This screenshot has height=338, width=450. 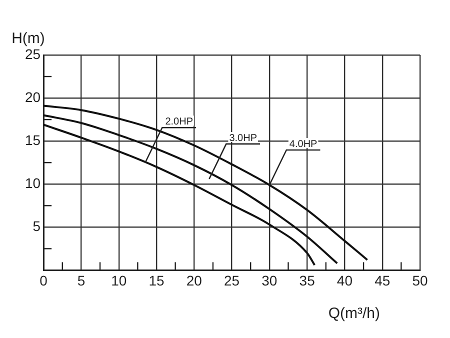 What do you see at coordinates (44, 280) in the screenshot?
I see `x-tick-label: 0` at bounding box center [44, 280].